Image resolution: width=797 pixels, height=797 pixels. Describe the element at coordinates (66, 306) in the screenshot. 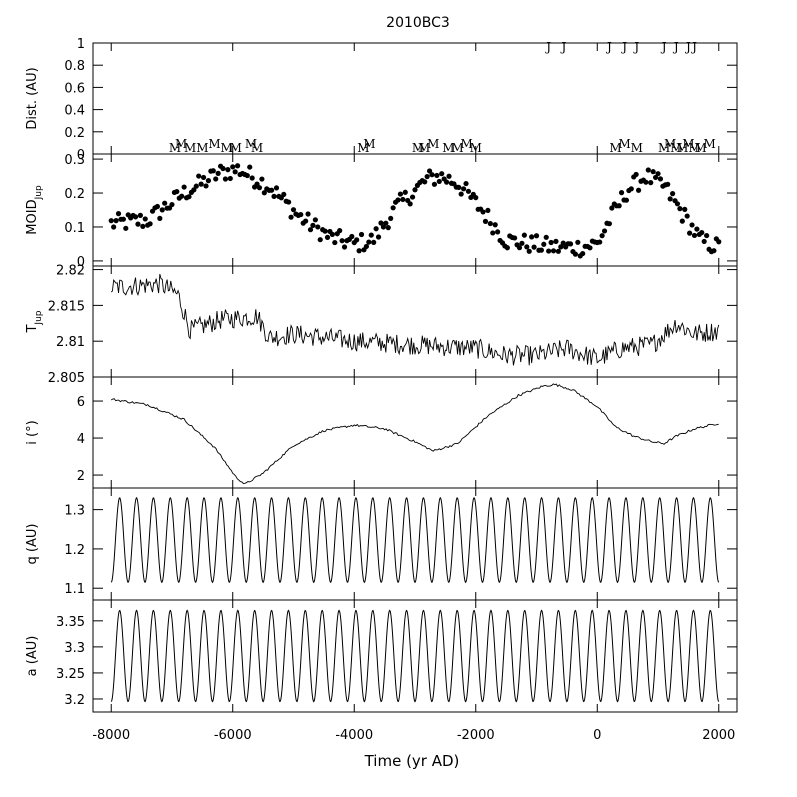

I see `y-tick-label: 2.815` at that location.